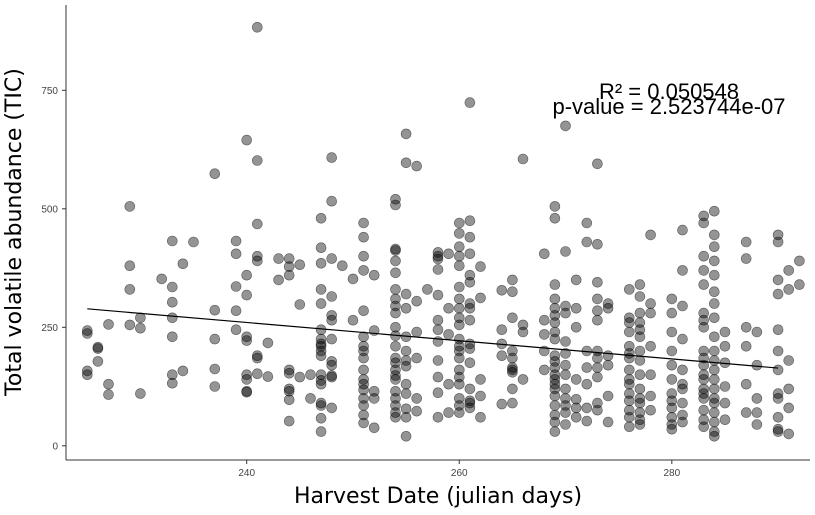 This screenshot has height=515, width=815. Describe the element at coordinates (55, 446) in the screenshot. I see `y-tick-label: 0` at that location.